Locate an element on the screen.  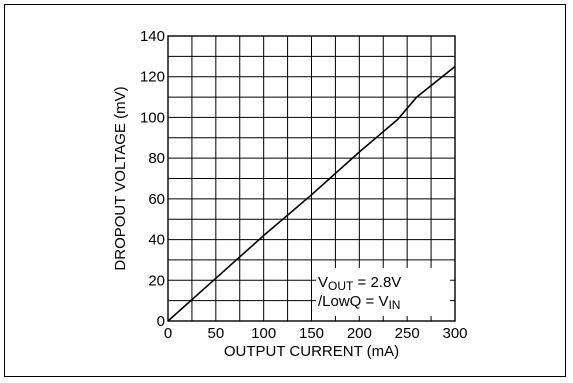
annotation-lowq: /LowQ = VIN is located at coordinates (359, 302).